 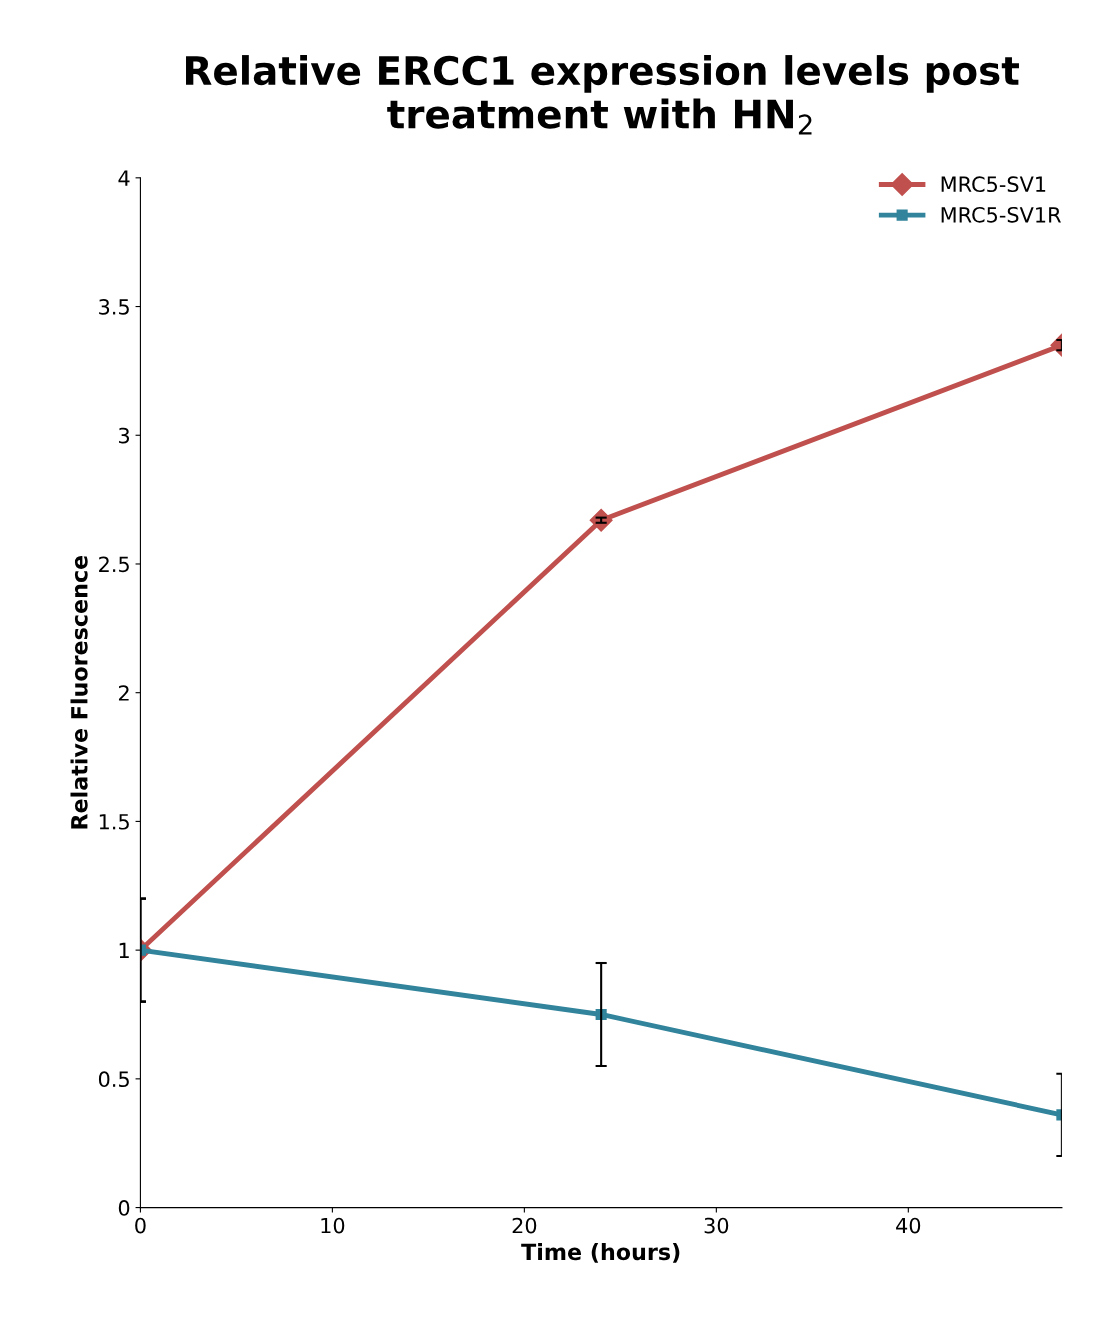 I want to click on legend-label: MRC5-SV1, so click(x=993, y=184).